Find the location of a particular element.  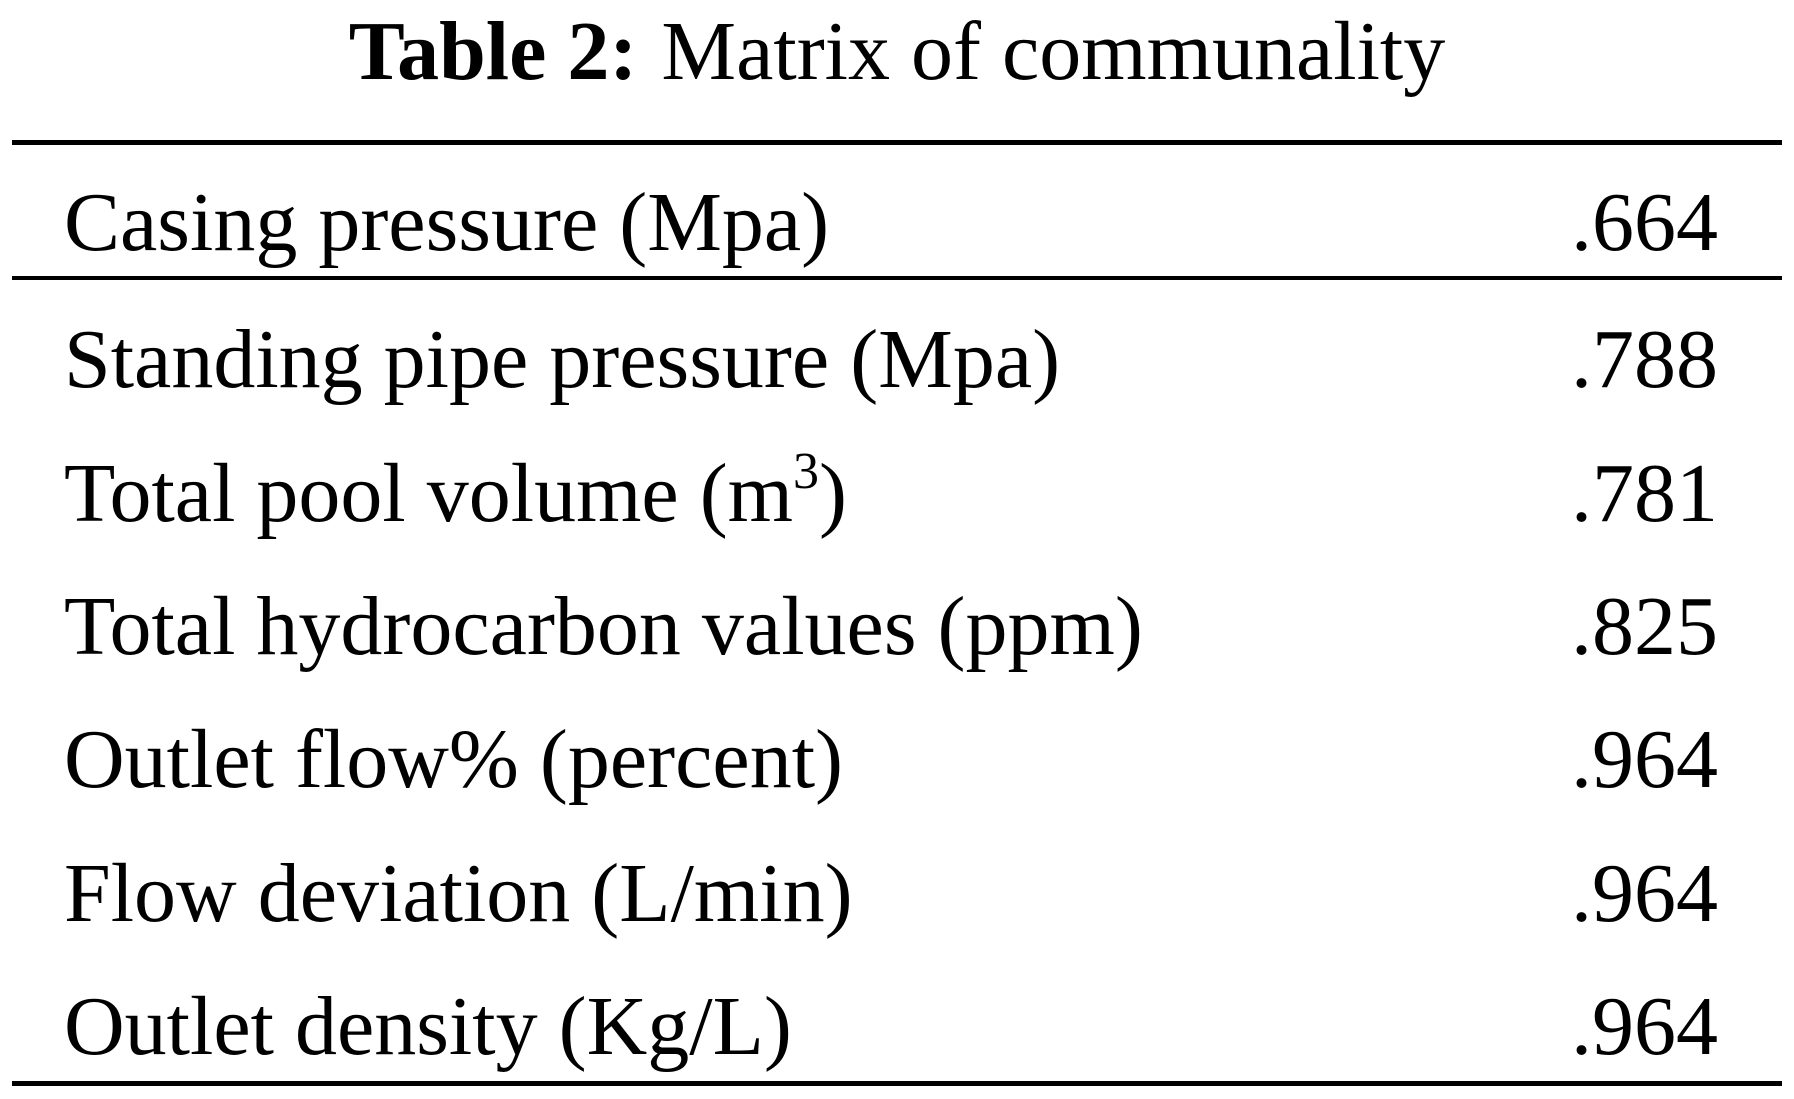

table-row: Casing pressure (Mpa) .664 is located at coordinates (897, 223).